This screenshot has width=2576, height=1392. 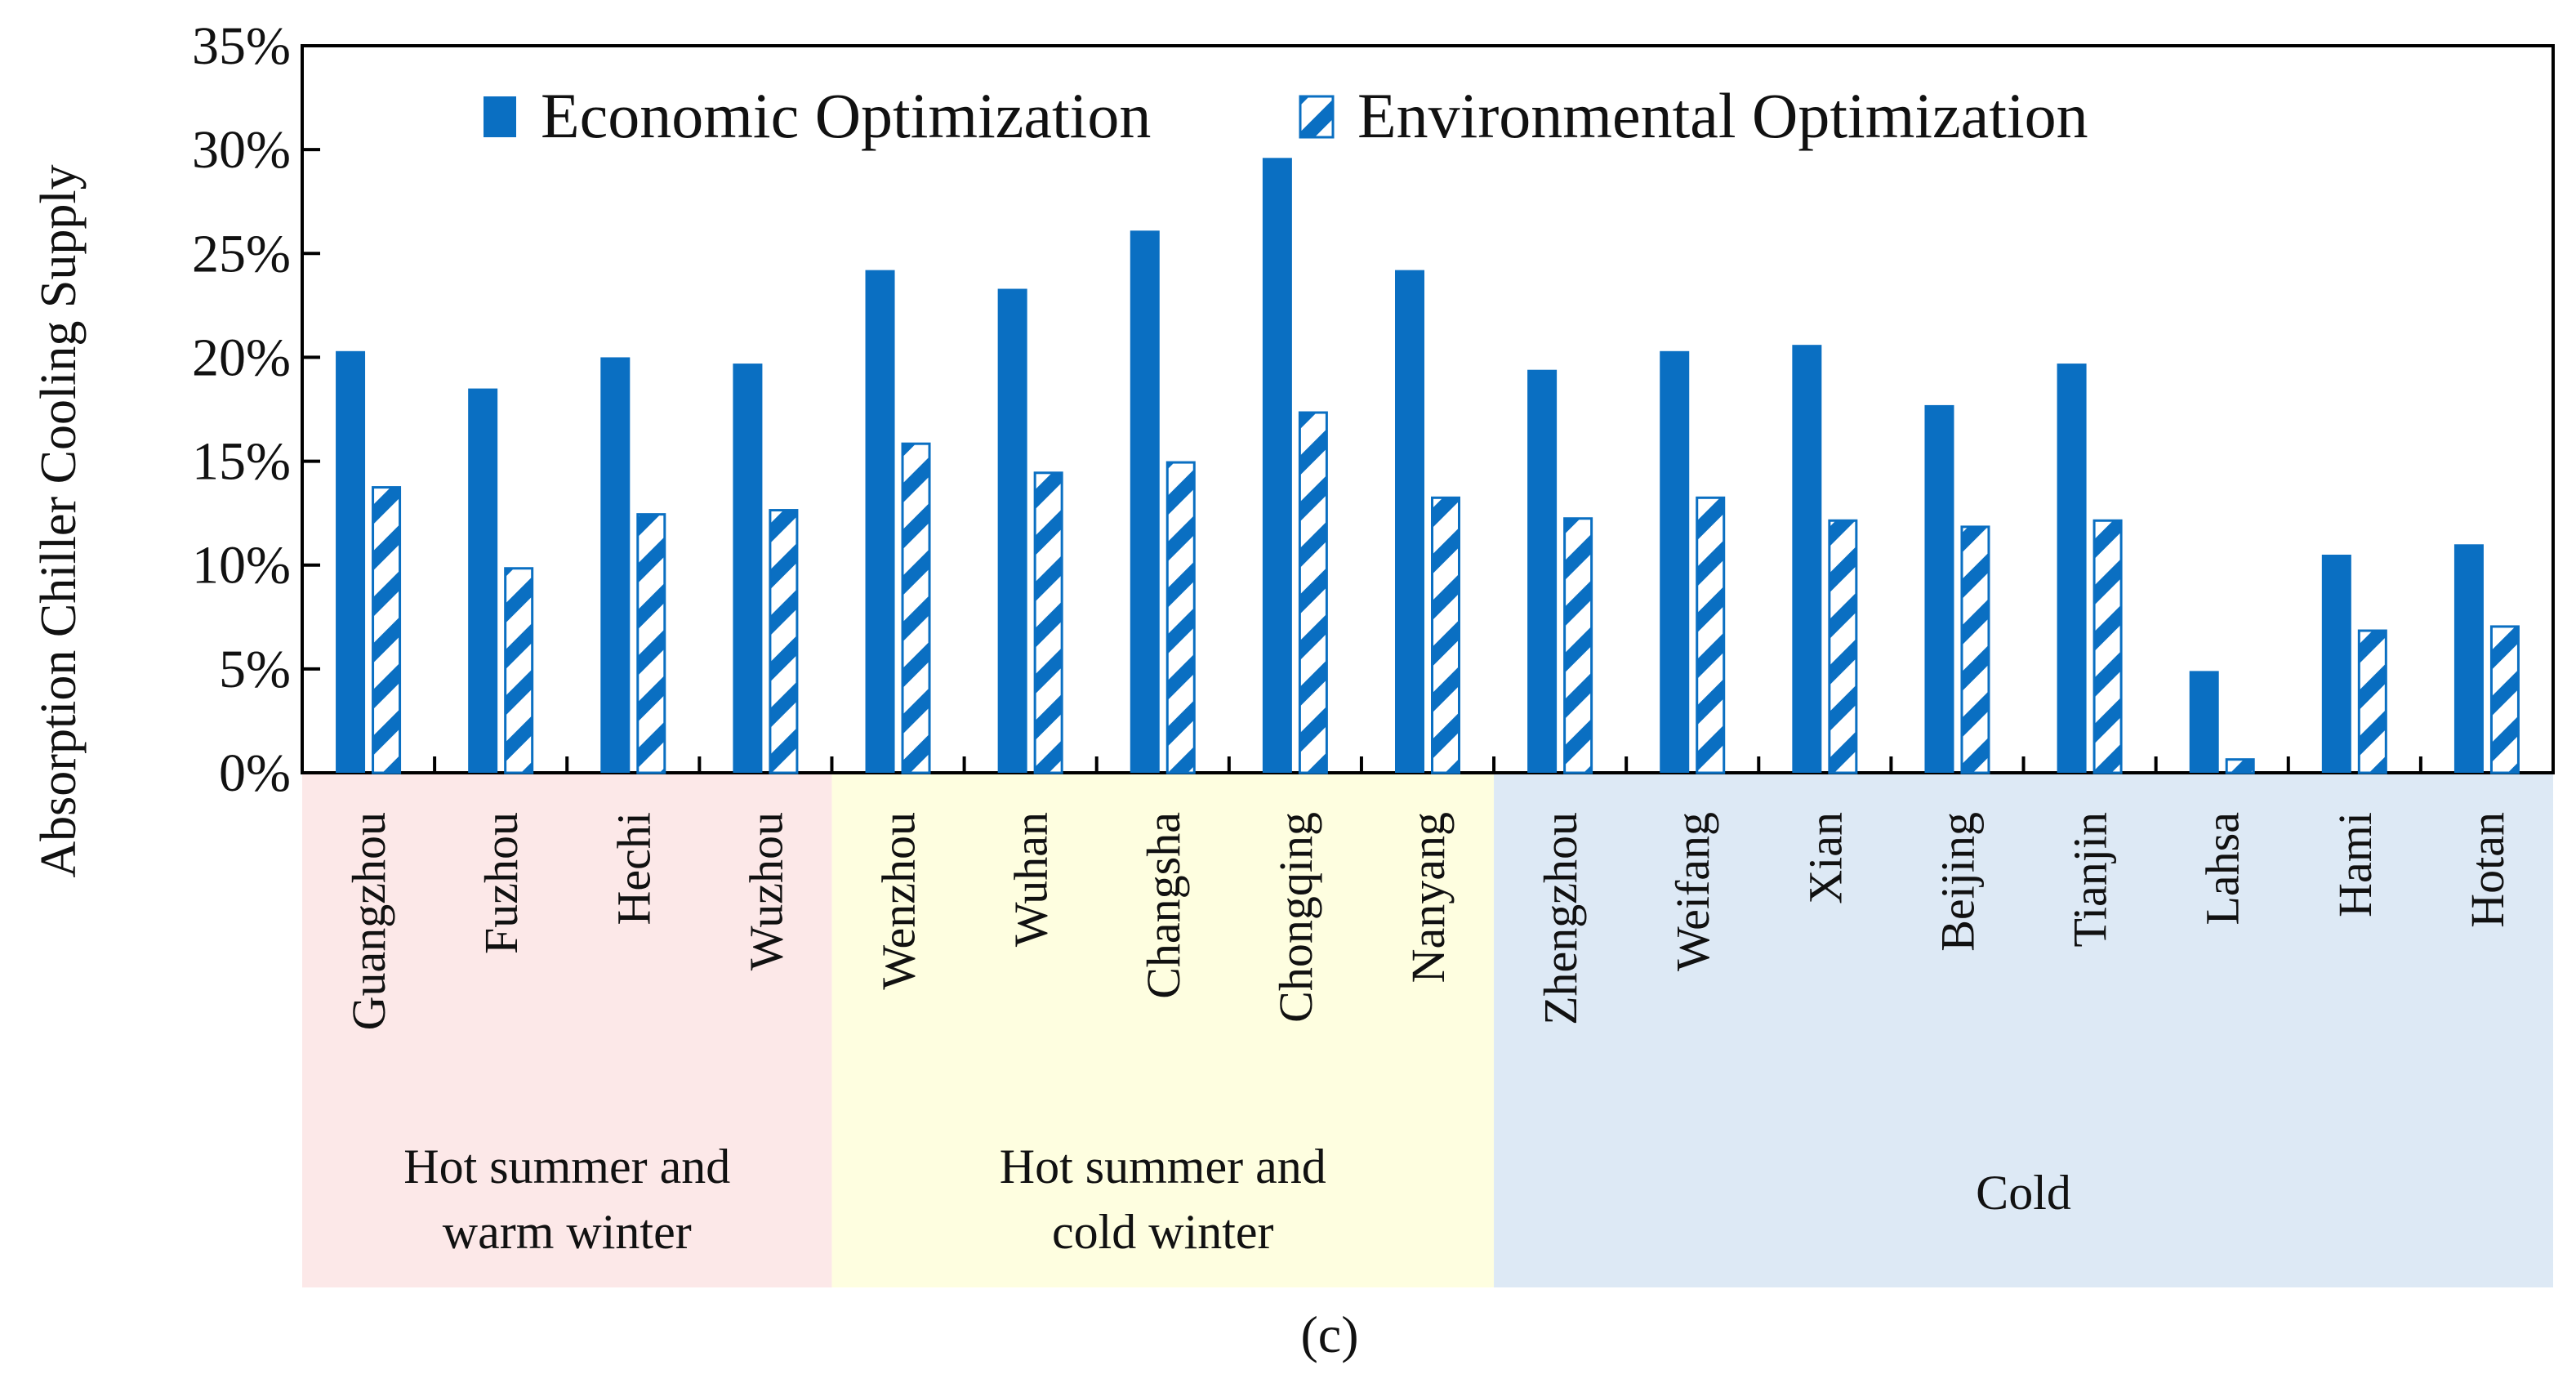 What do you see at coordinates (1163, 1232) in the screenshot?
I see `climate-zone-label: cold winter` at bounding box center [1163, 1232].